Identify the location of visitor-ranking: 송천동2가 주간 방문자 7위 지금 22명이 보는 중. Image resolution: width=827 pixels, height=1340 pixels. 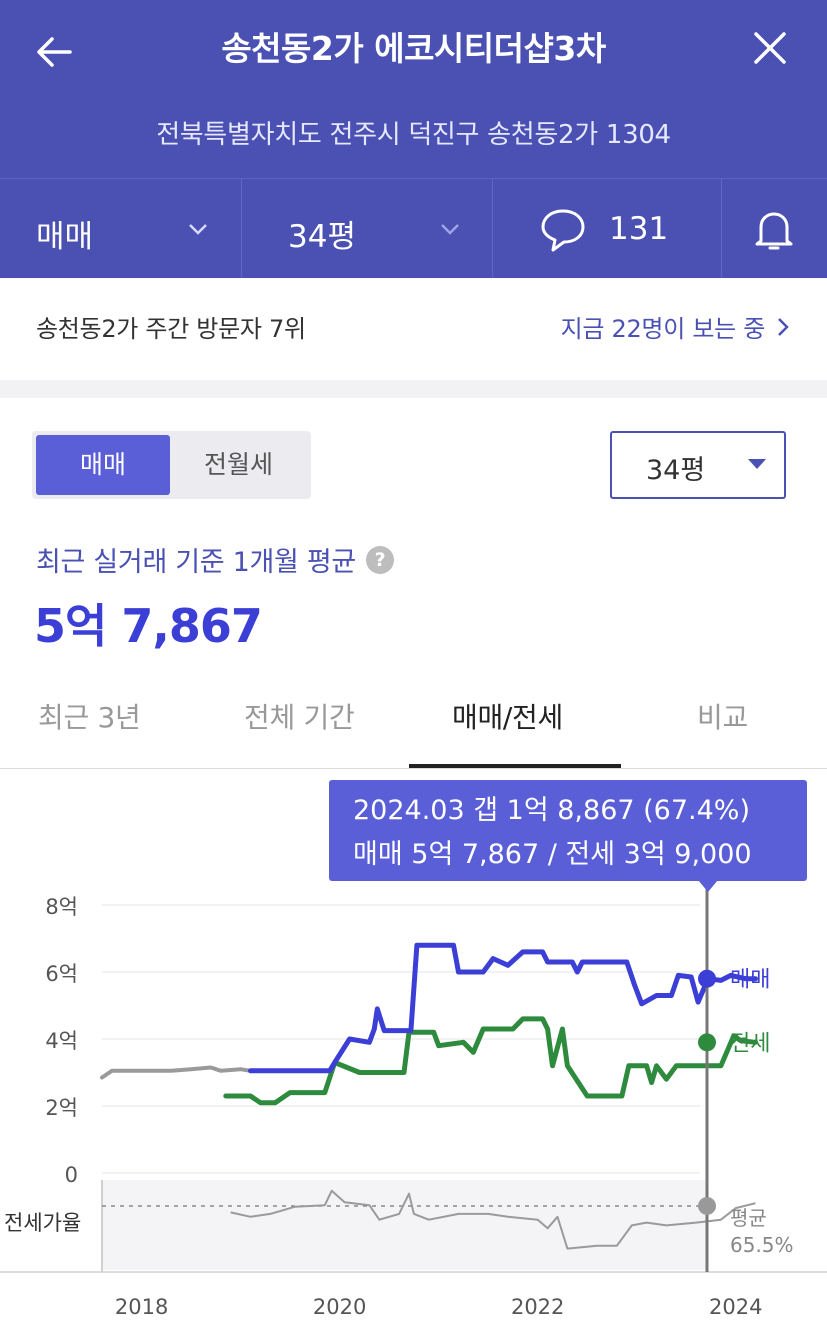
(413, 328).